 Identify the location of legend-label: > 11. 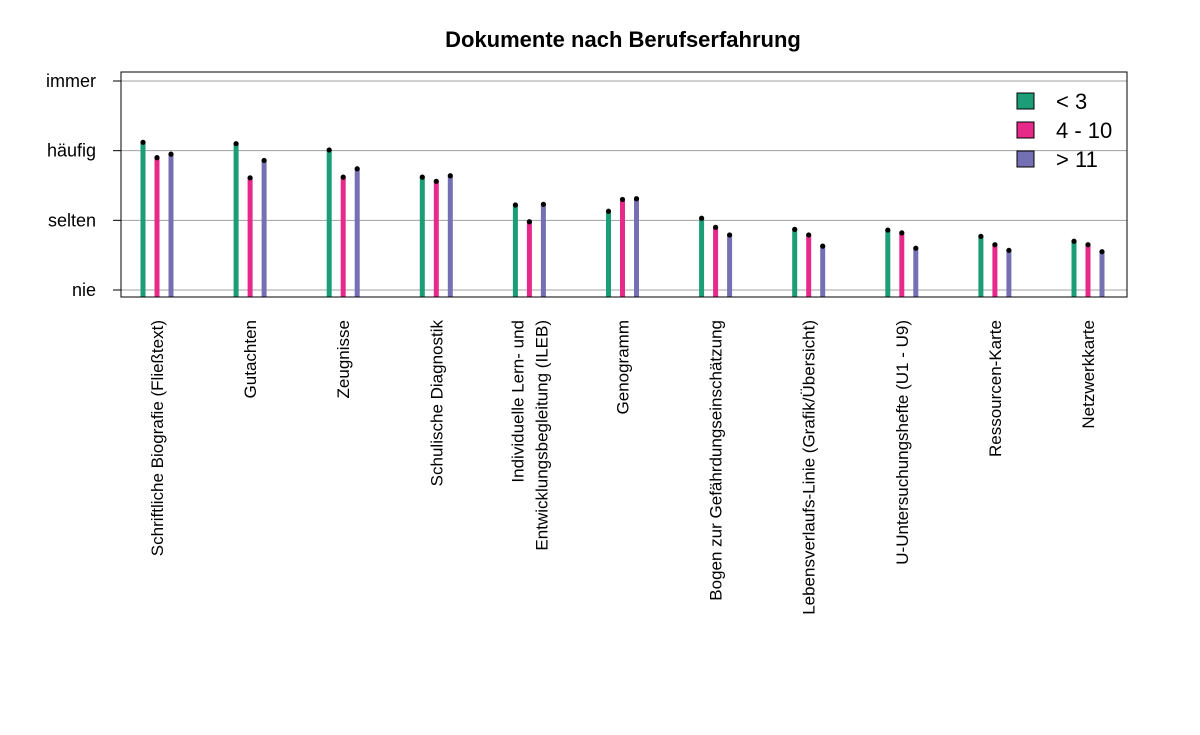
(1077, 159).